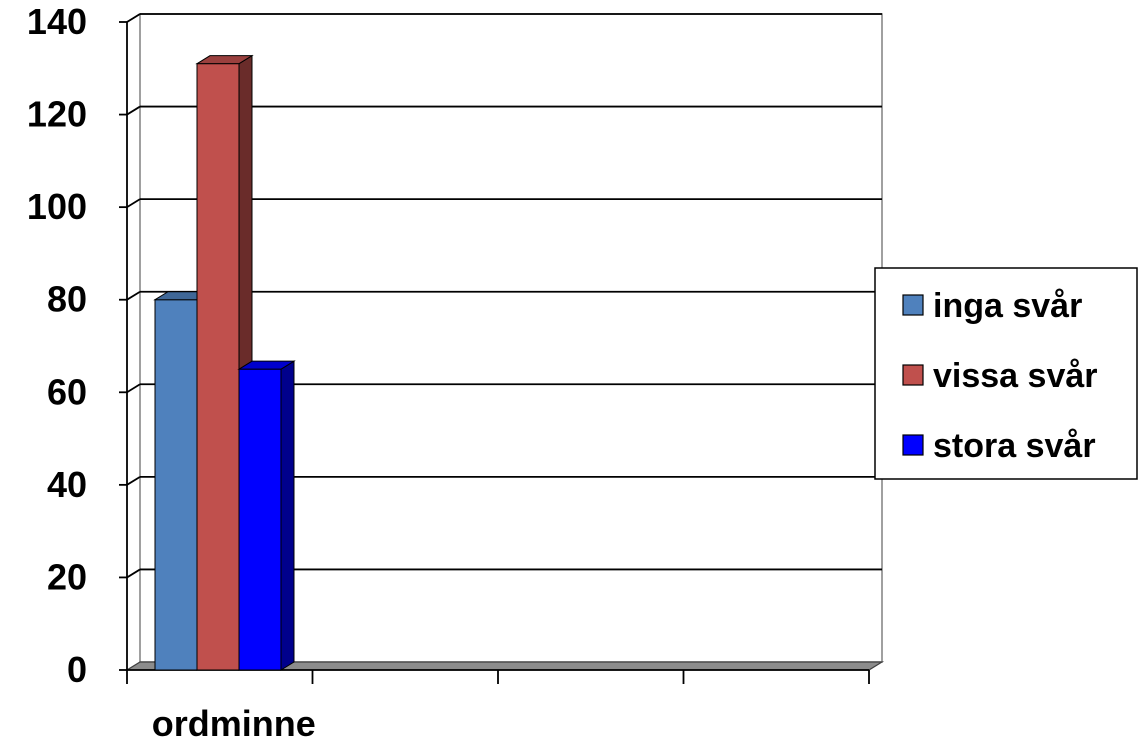 The width and height of the screenshot is (1138, 744). I want to click on legend: inga svår vissa svår stora svår, so click(1006, 373).